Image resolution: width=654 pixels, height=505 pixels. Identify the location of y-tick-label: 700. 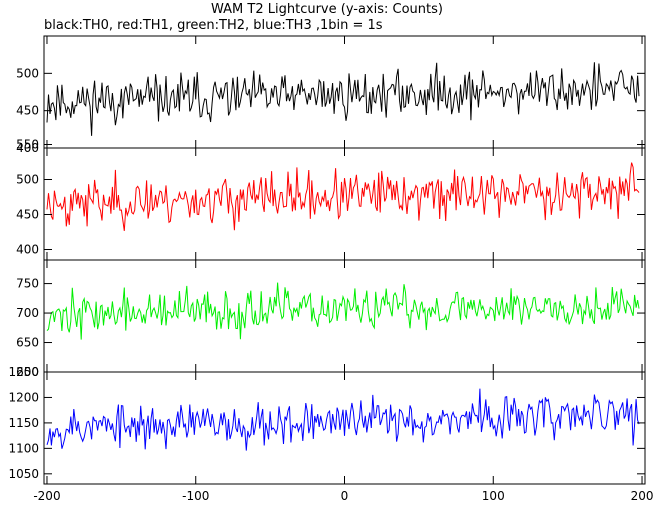
(27, 313).